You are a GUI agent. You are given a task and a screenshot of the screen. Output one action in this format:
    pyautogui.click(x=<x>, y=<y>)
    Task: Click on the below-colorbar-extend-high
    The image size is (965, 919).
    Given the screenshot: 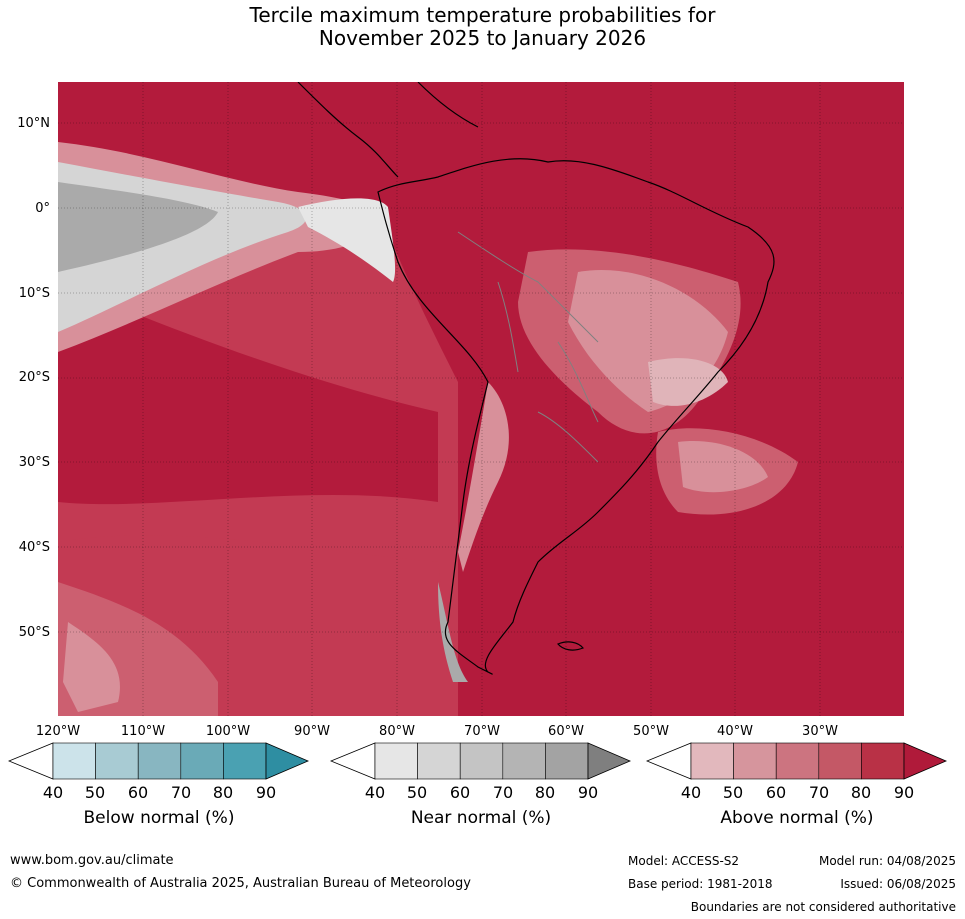 What is the action you would take?
    pyautogui.click(x=287, y=761)
    